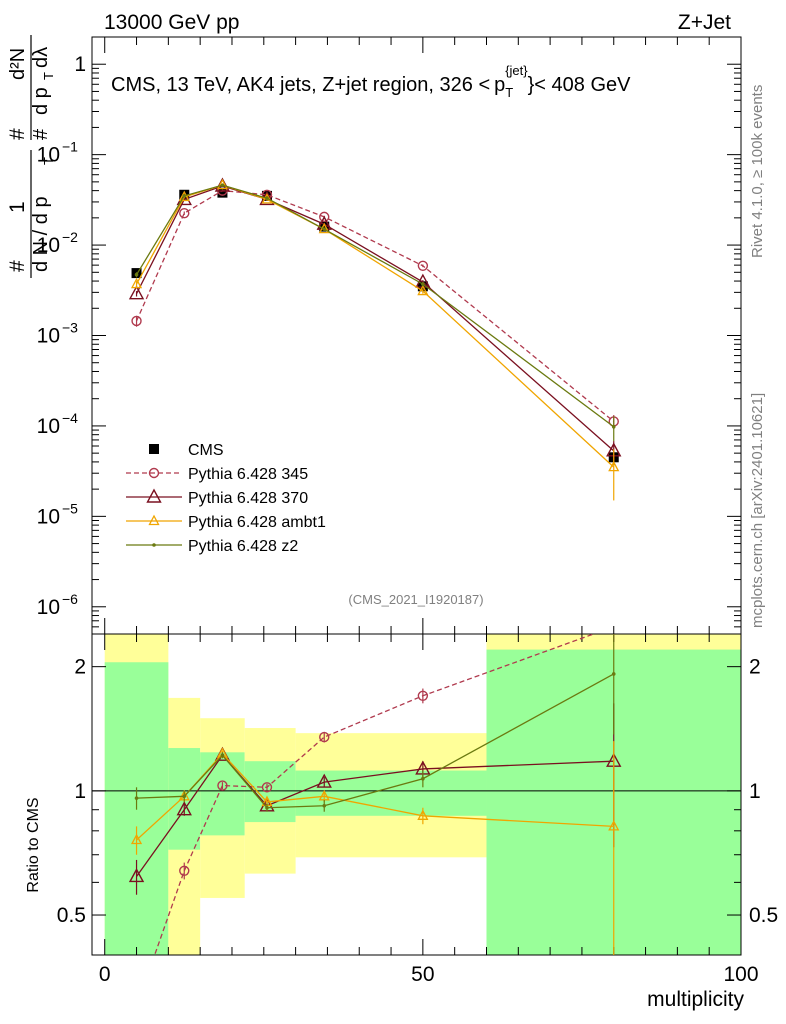 This screenshot has width=786, height=1024. I want to click on legend-entry: Pythia 6.428 370, so click(217, 497).